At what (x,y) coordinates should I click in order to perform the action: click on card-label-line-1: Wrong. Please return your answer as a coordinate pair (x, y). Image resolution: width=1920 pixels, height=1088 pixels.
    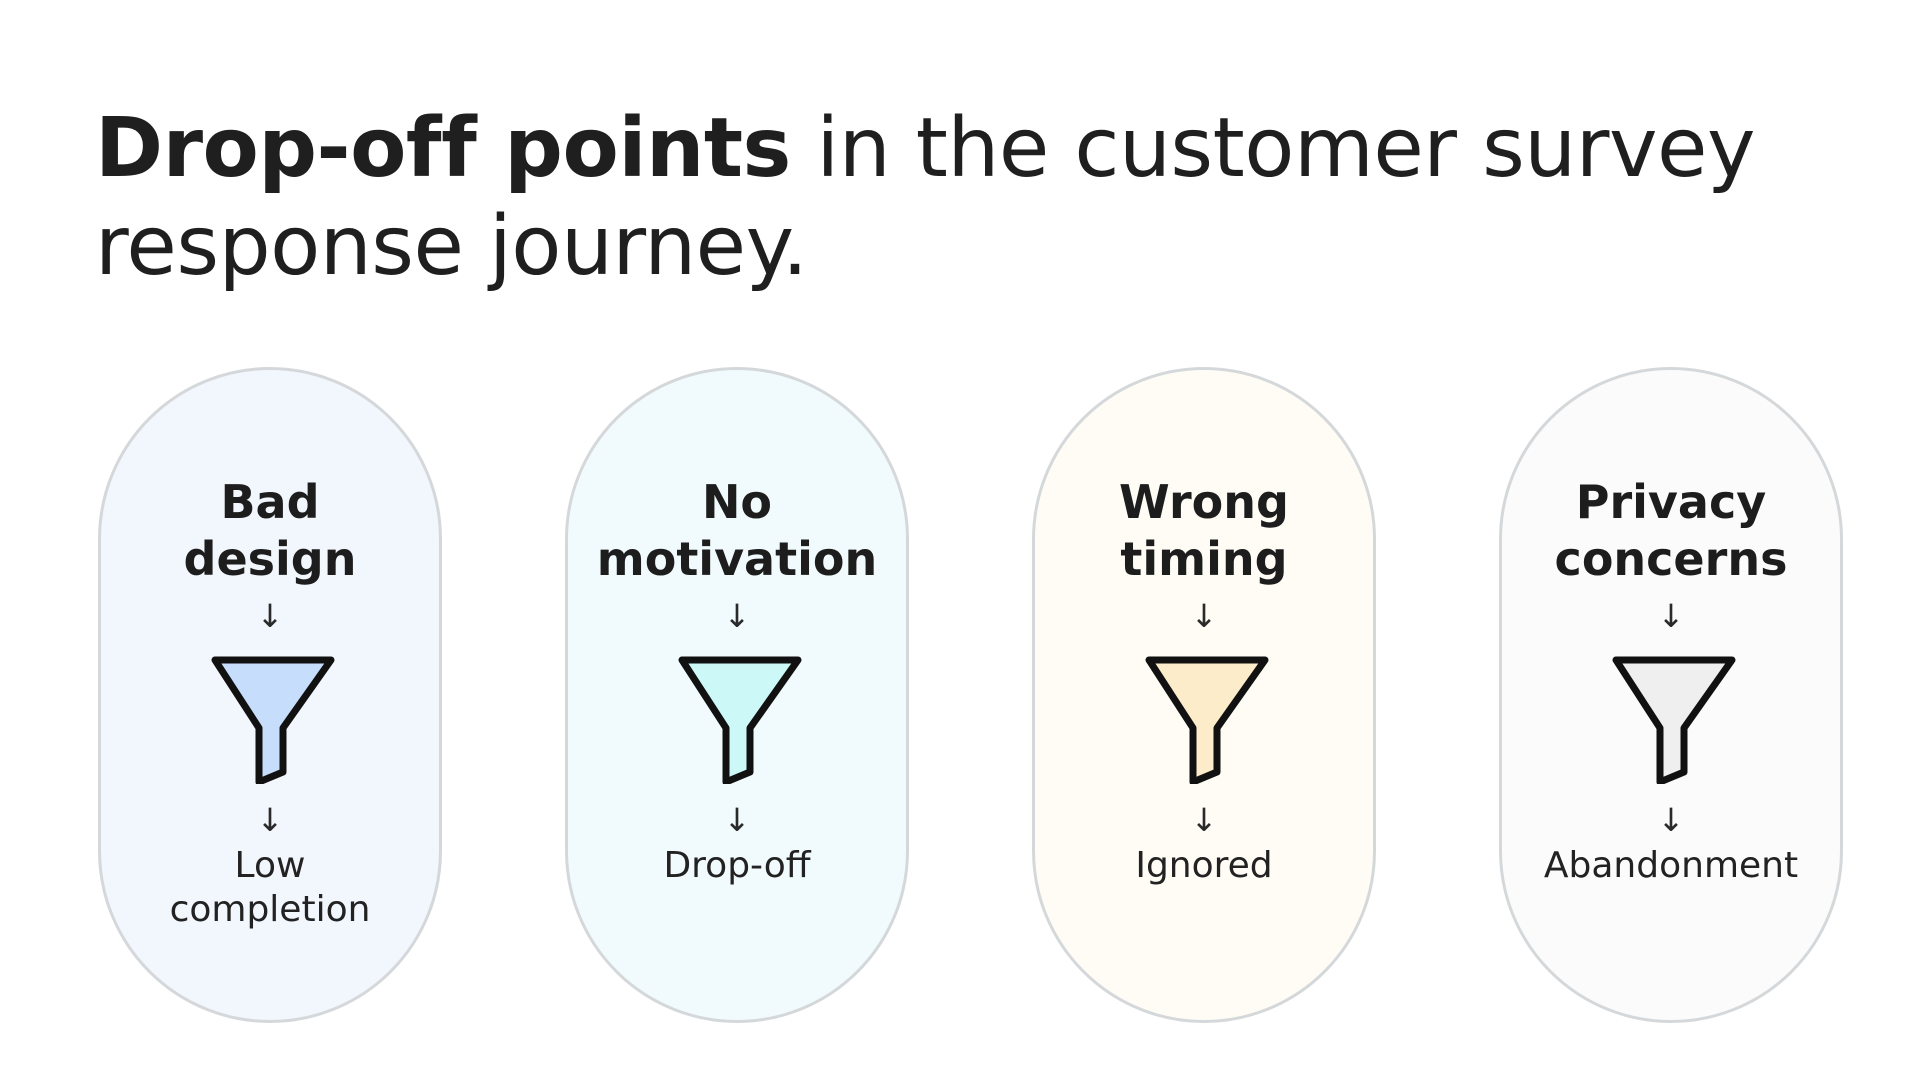
    Looking at the image, I should click on (1204, 502).